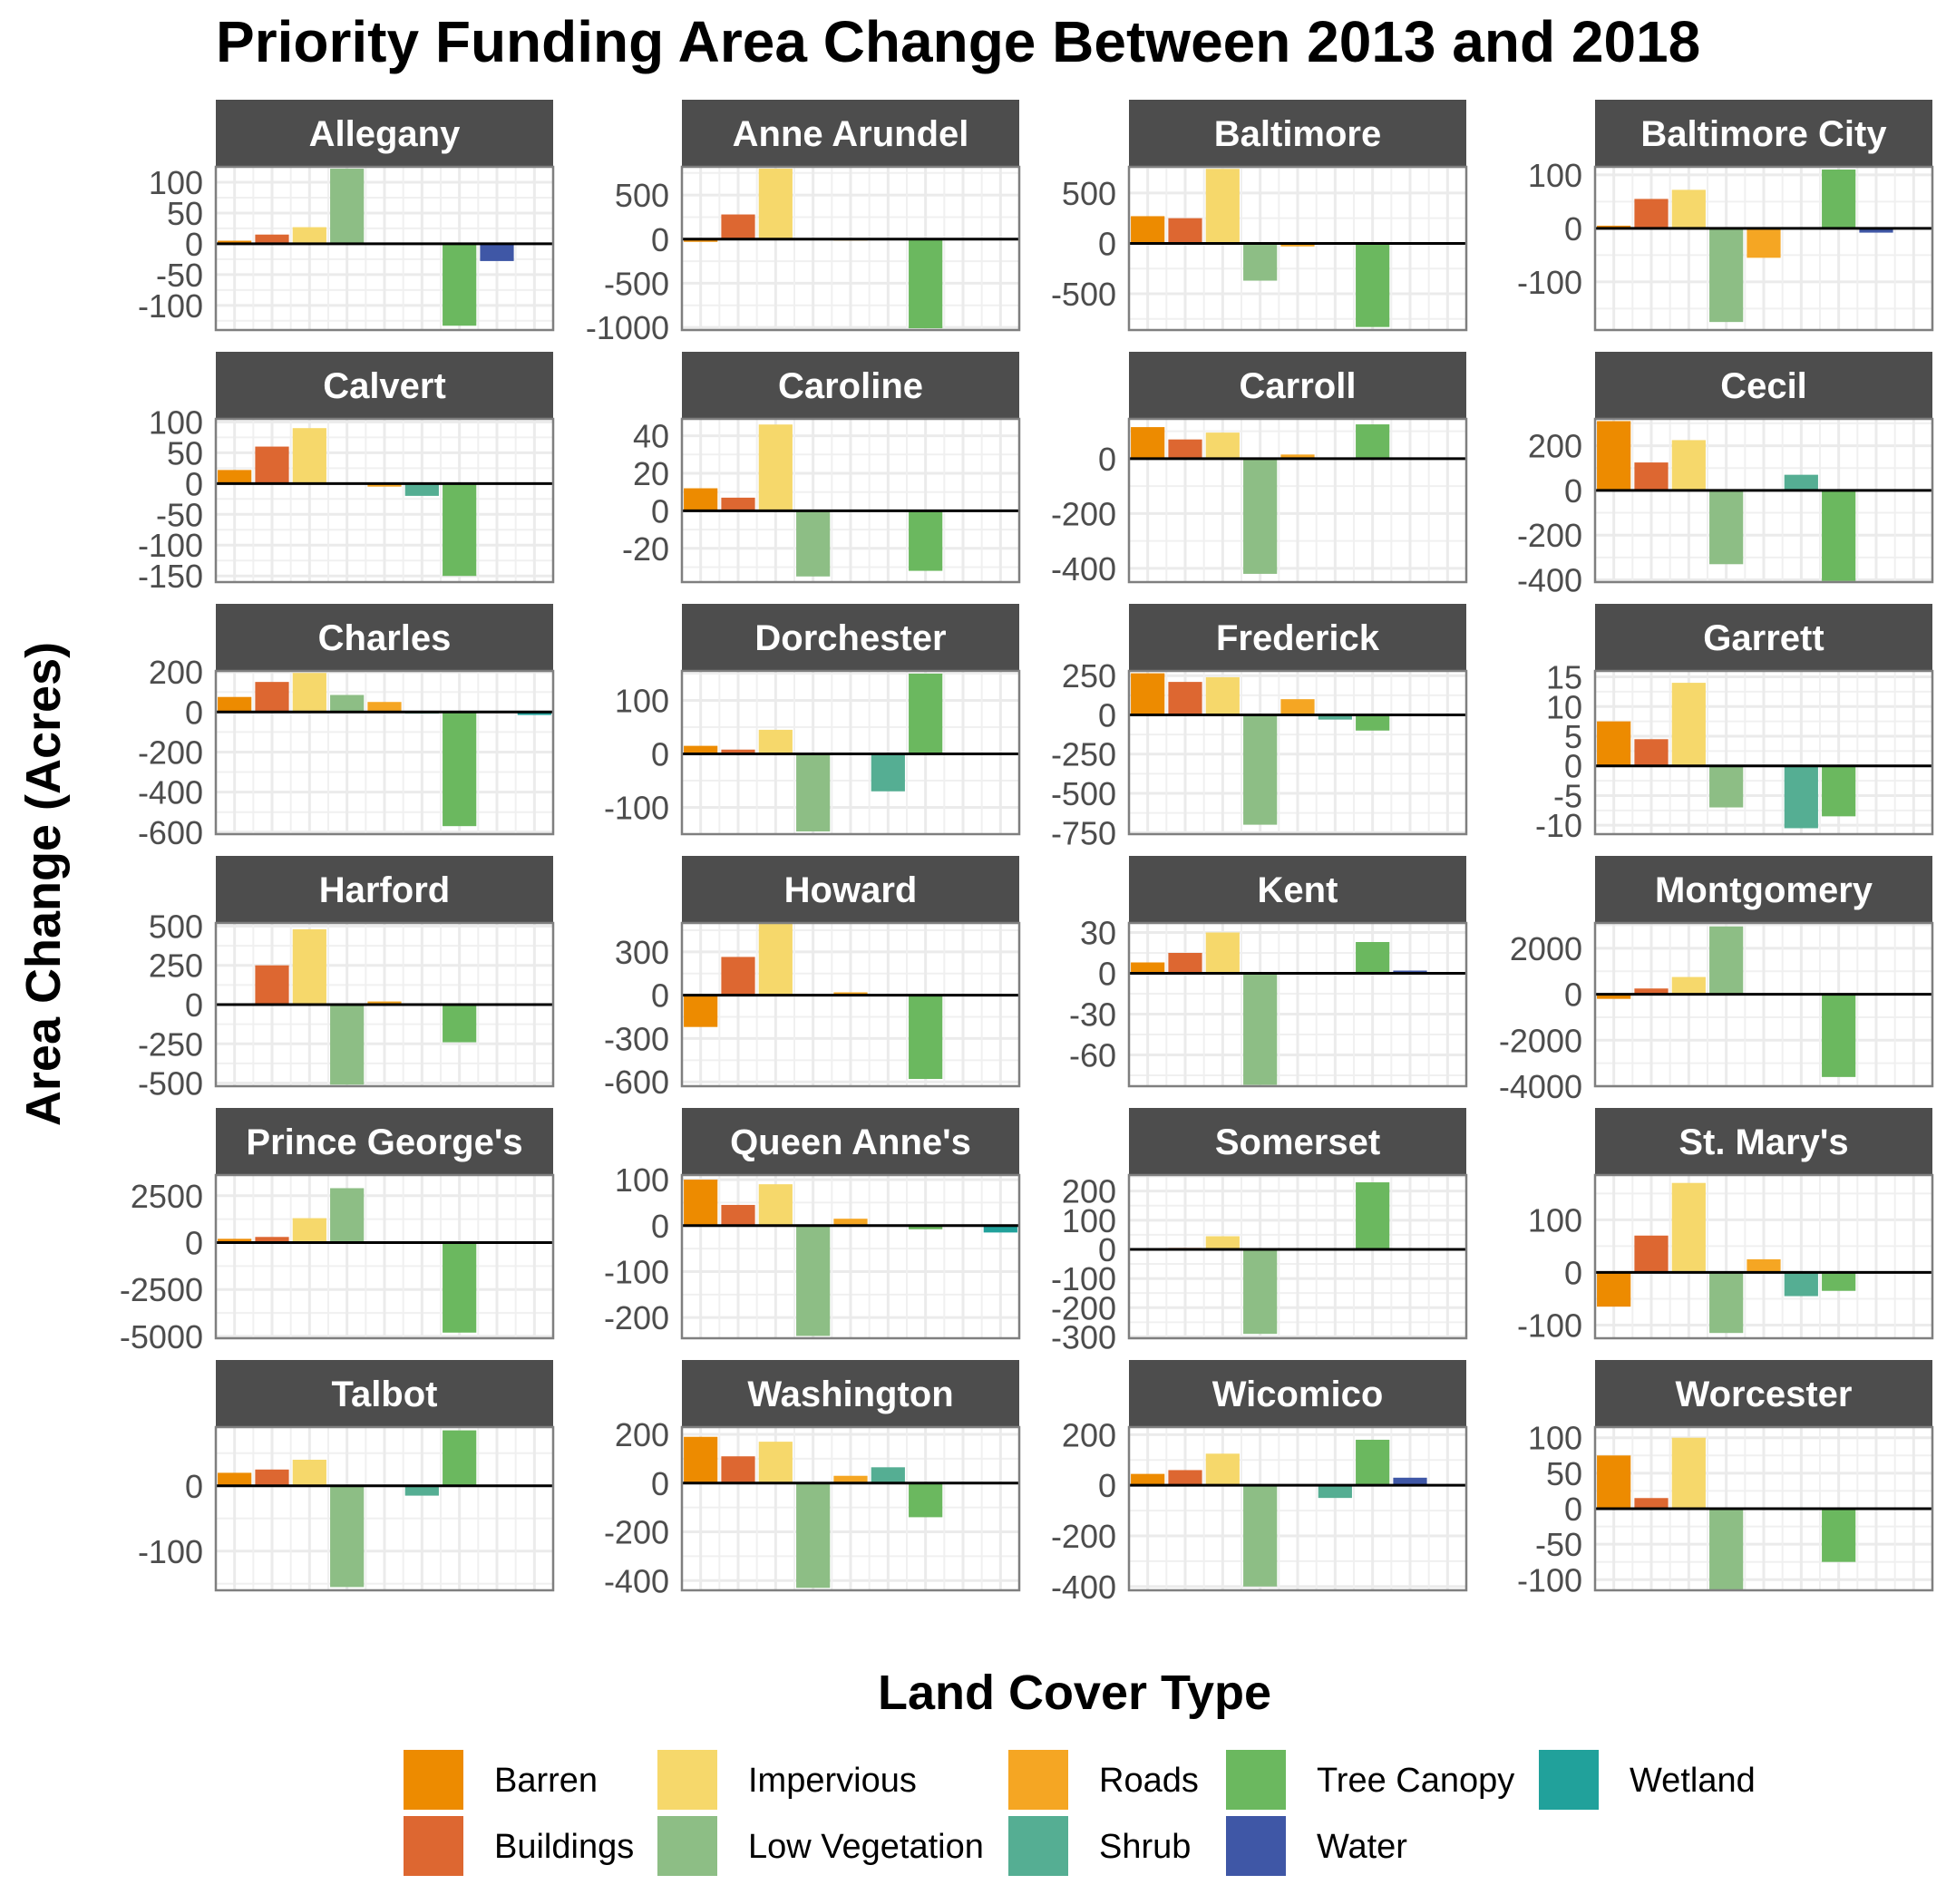 Image resolution: width=1946 pixels, height=1904 pixels. I want to click on panel-strip-label: Howard, so click(851, 890).